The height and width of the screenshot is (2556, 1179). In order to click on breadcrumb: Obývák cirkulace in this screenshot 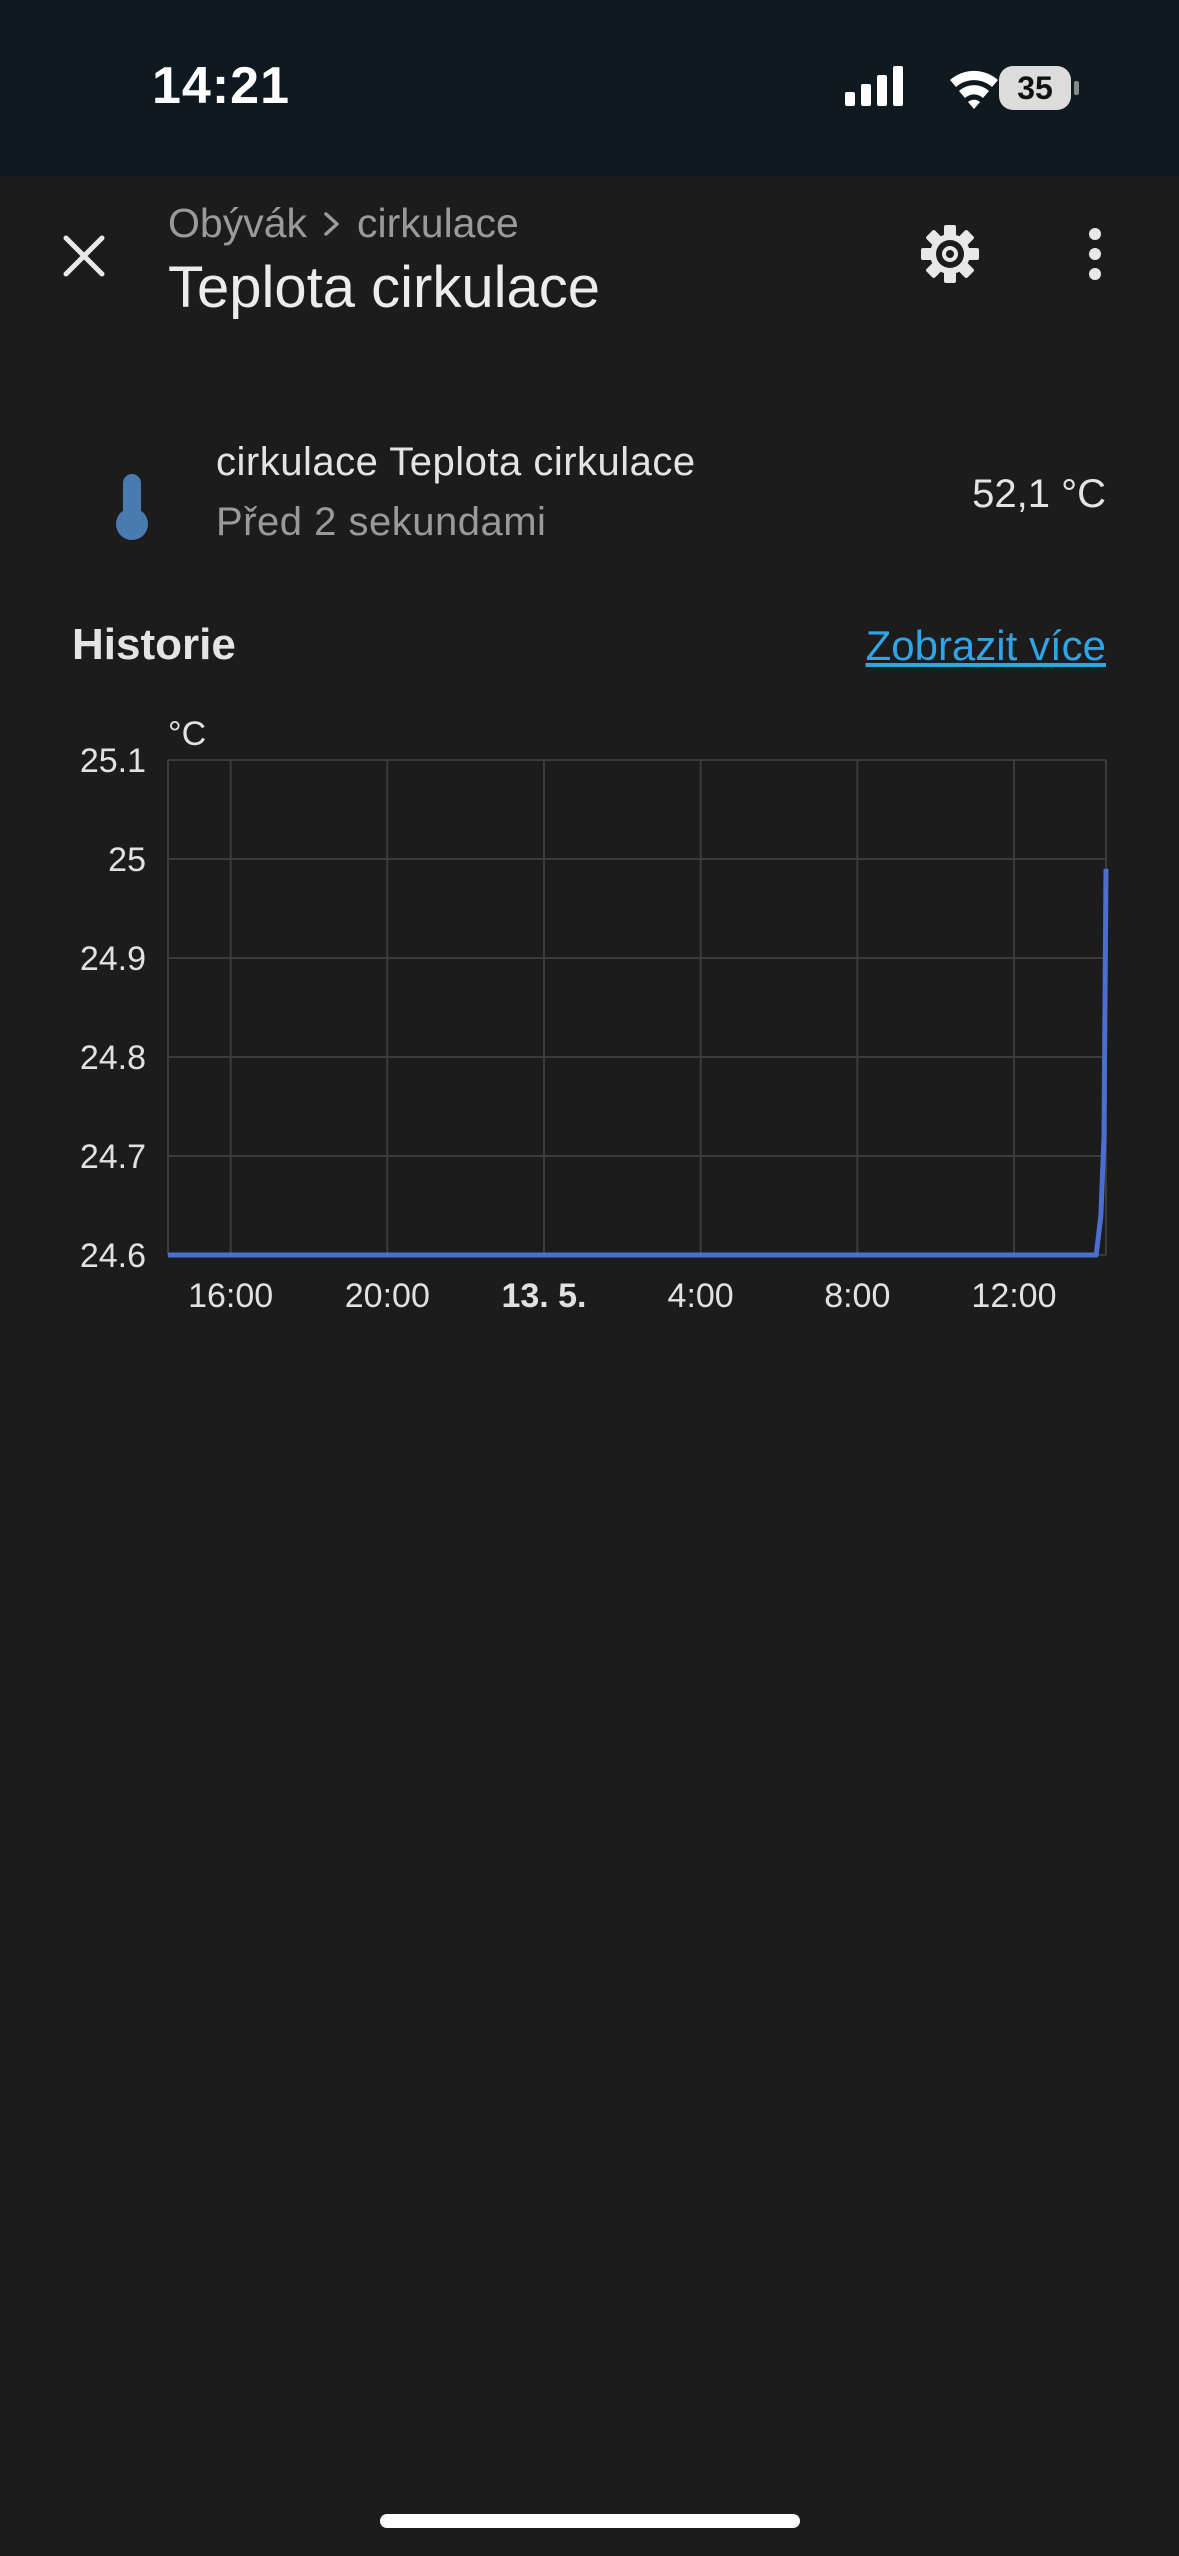, I will do `click(343, 223)`.